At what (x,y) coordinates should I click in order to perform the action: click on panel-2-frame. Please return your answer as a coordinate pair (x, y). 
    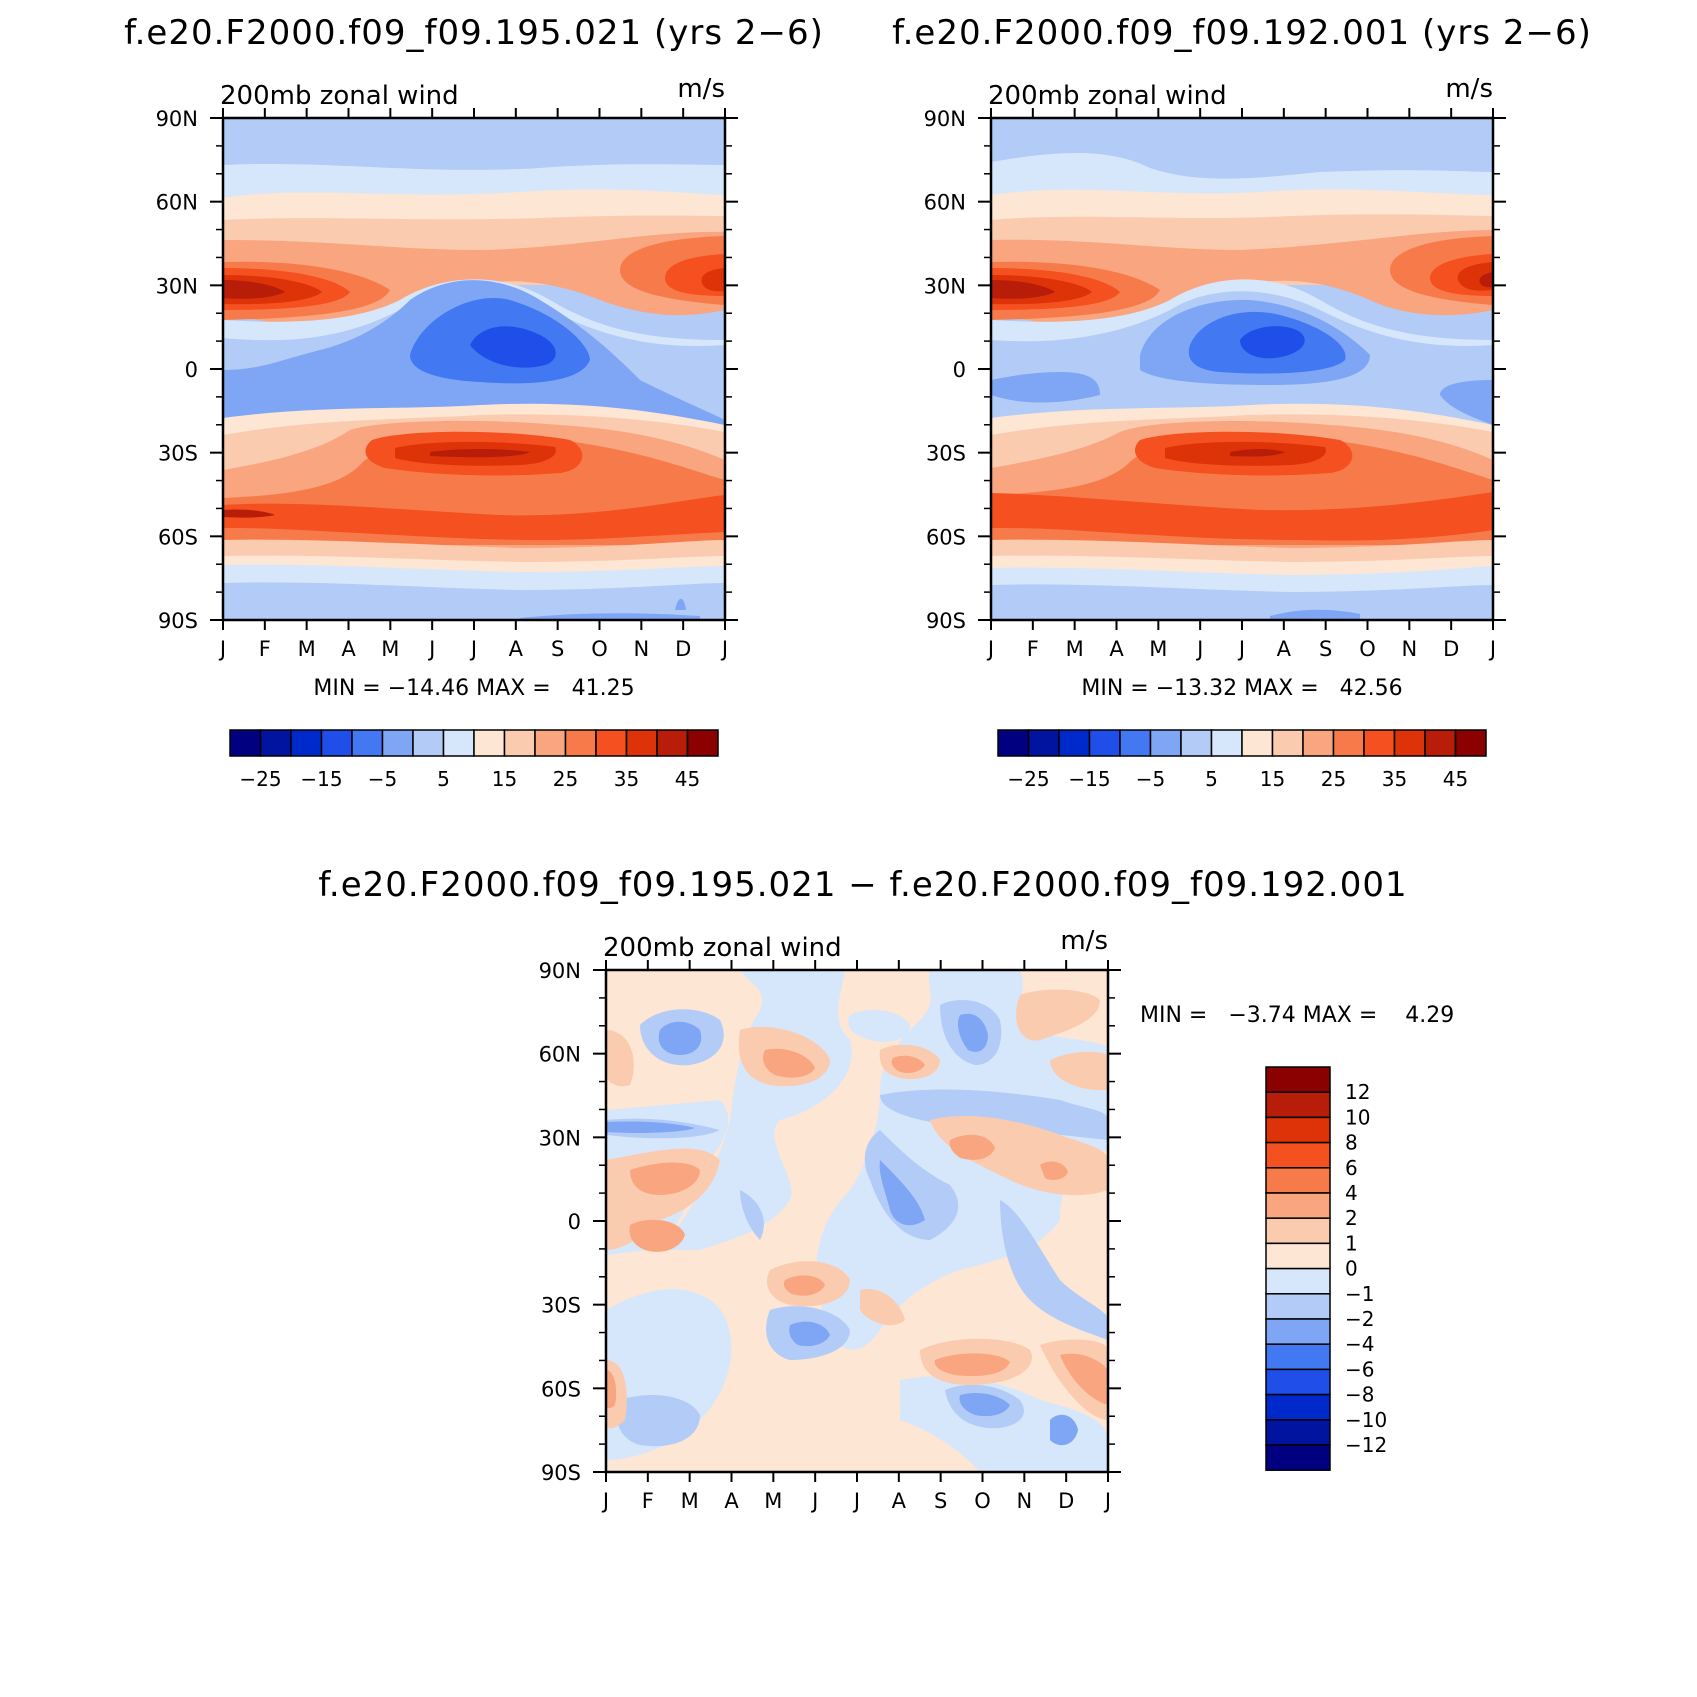
    Looking at the image, I should click on (1242, 369).